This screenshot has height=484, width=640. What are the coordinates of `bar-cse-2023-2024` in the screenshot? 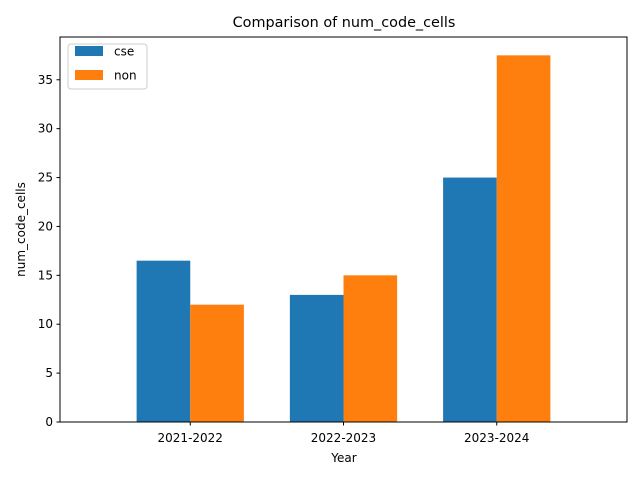 It's located at (470, 299).